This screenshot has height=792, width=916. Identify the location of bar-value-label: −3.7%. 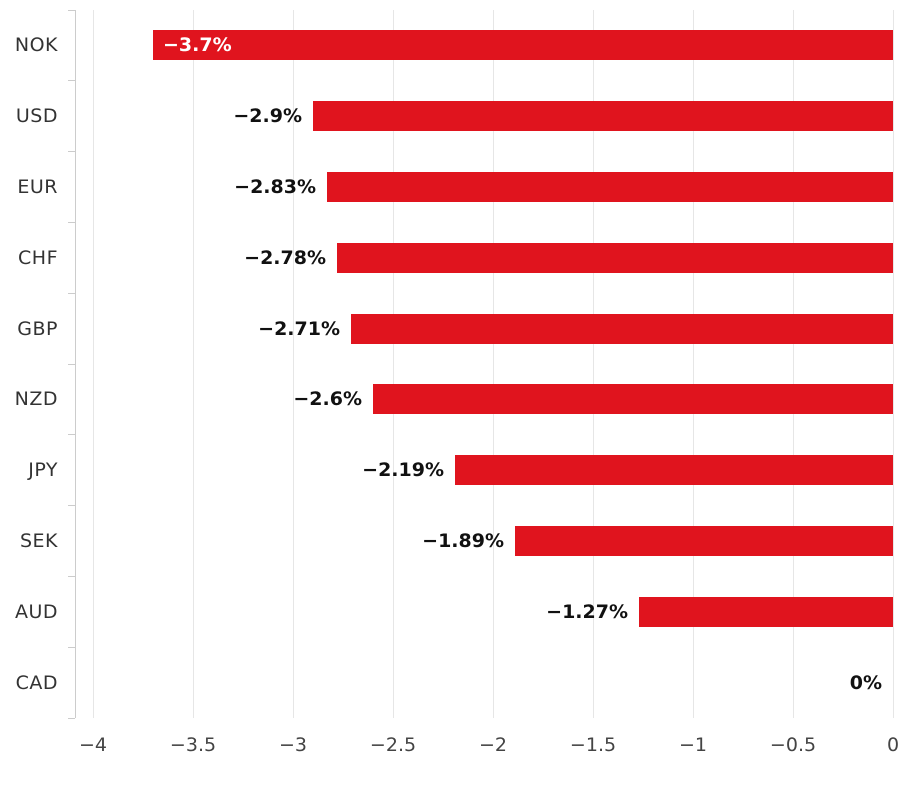
(197, 45).